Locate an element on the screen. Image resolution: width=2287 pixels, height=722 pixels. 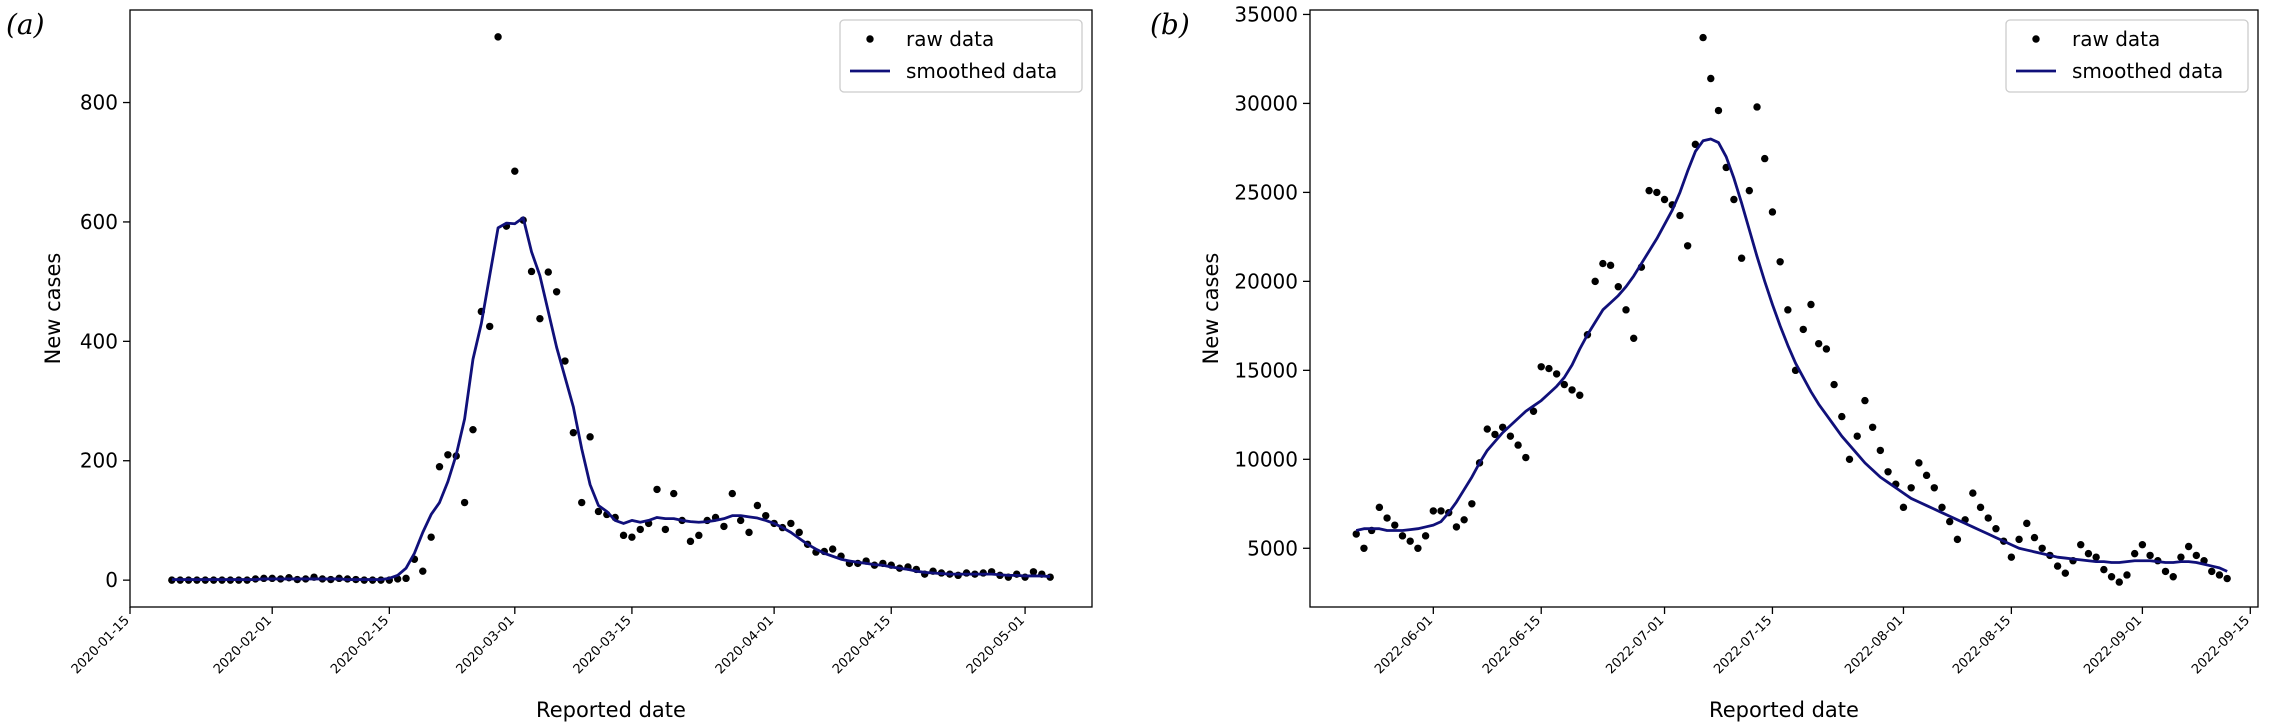
y-tick-label: 35000 is located at coordinates (1266, 14).